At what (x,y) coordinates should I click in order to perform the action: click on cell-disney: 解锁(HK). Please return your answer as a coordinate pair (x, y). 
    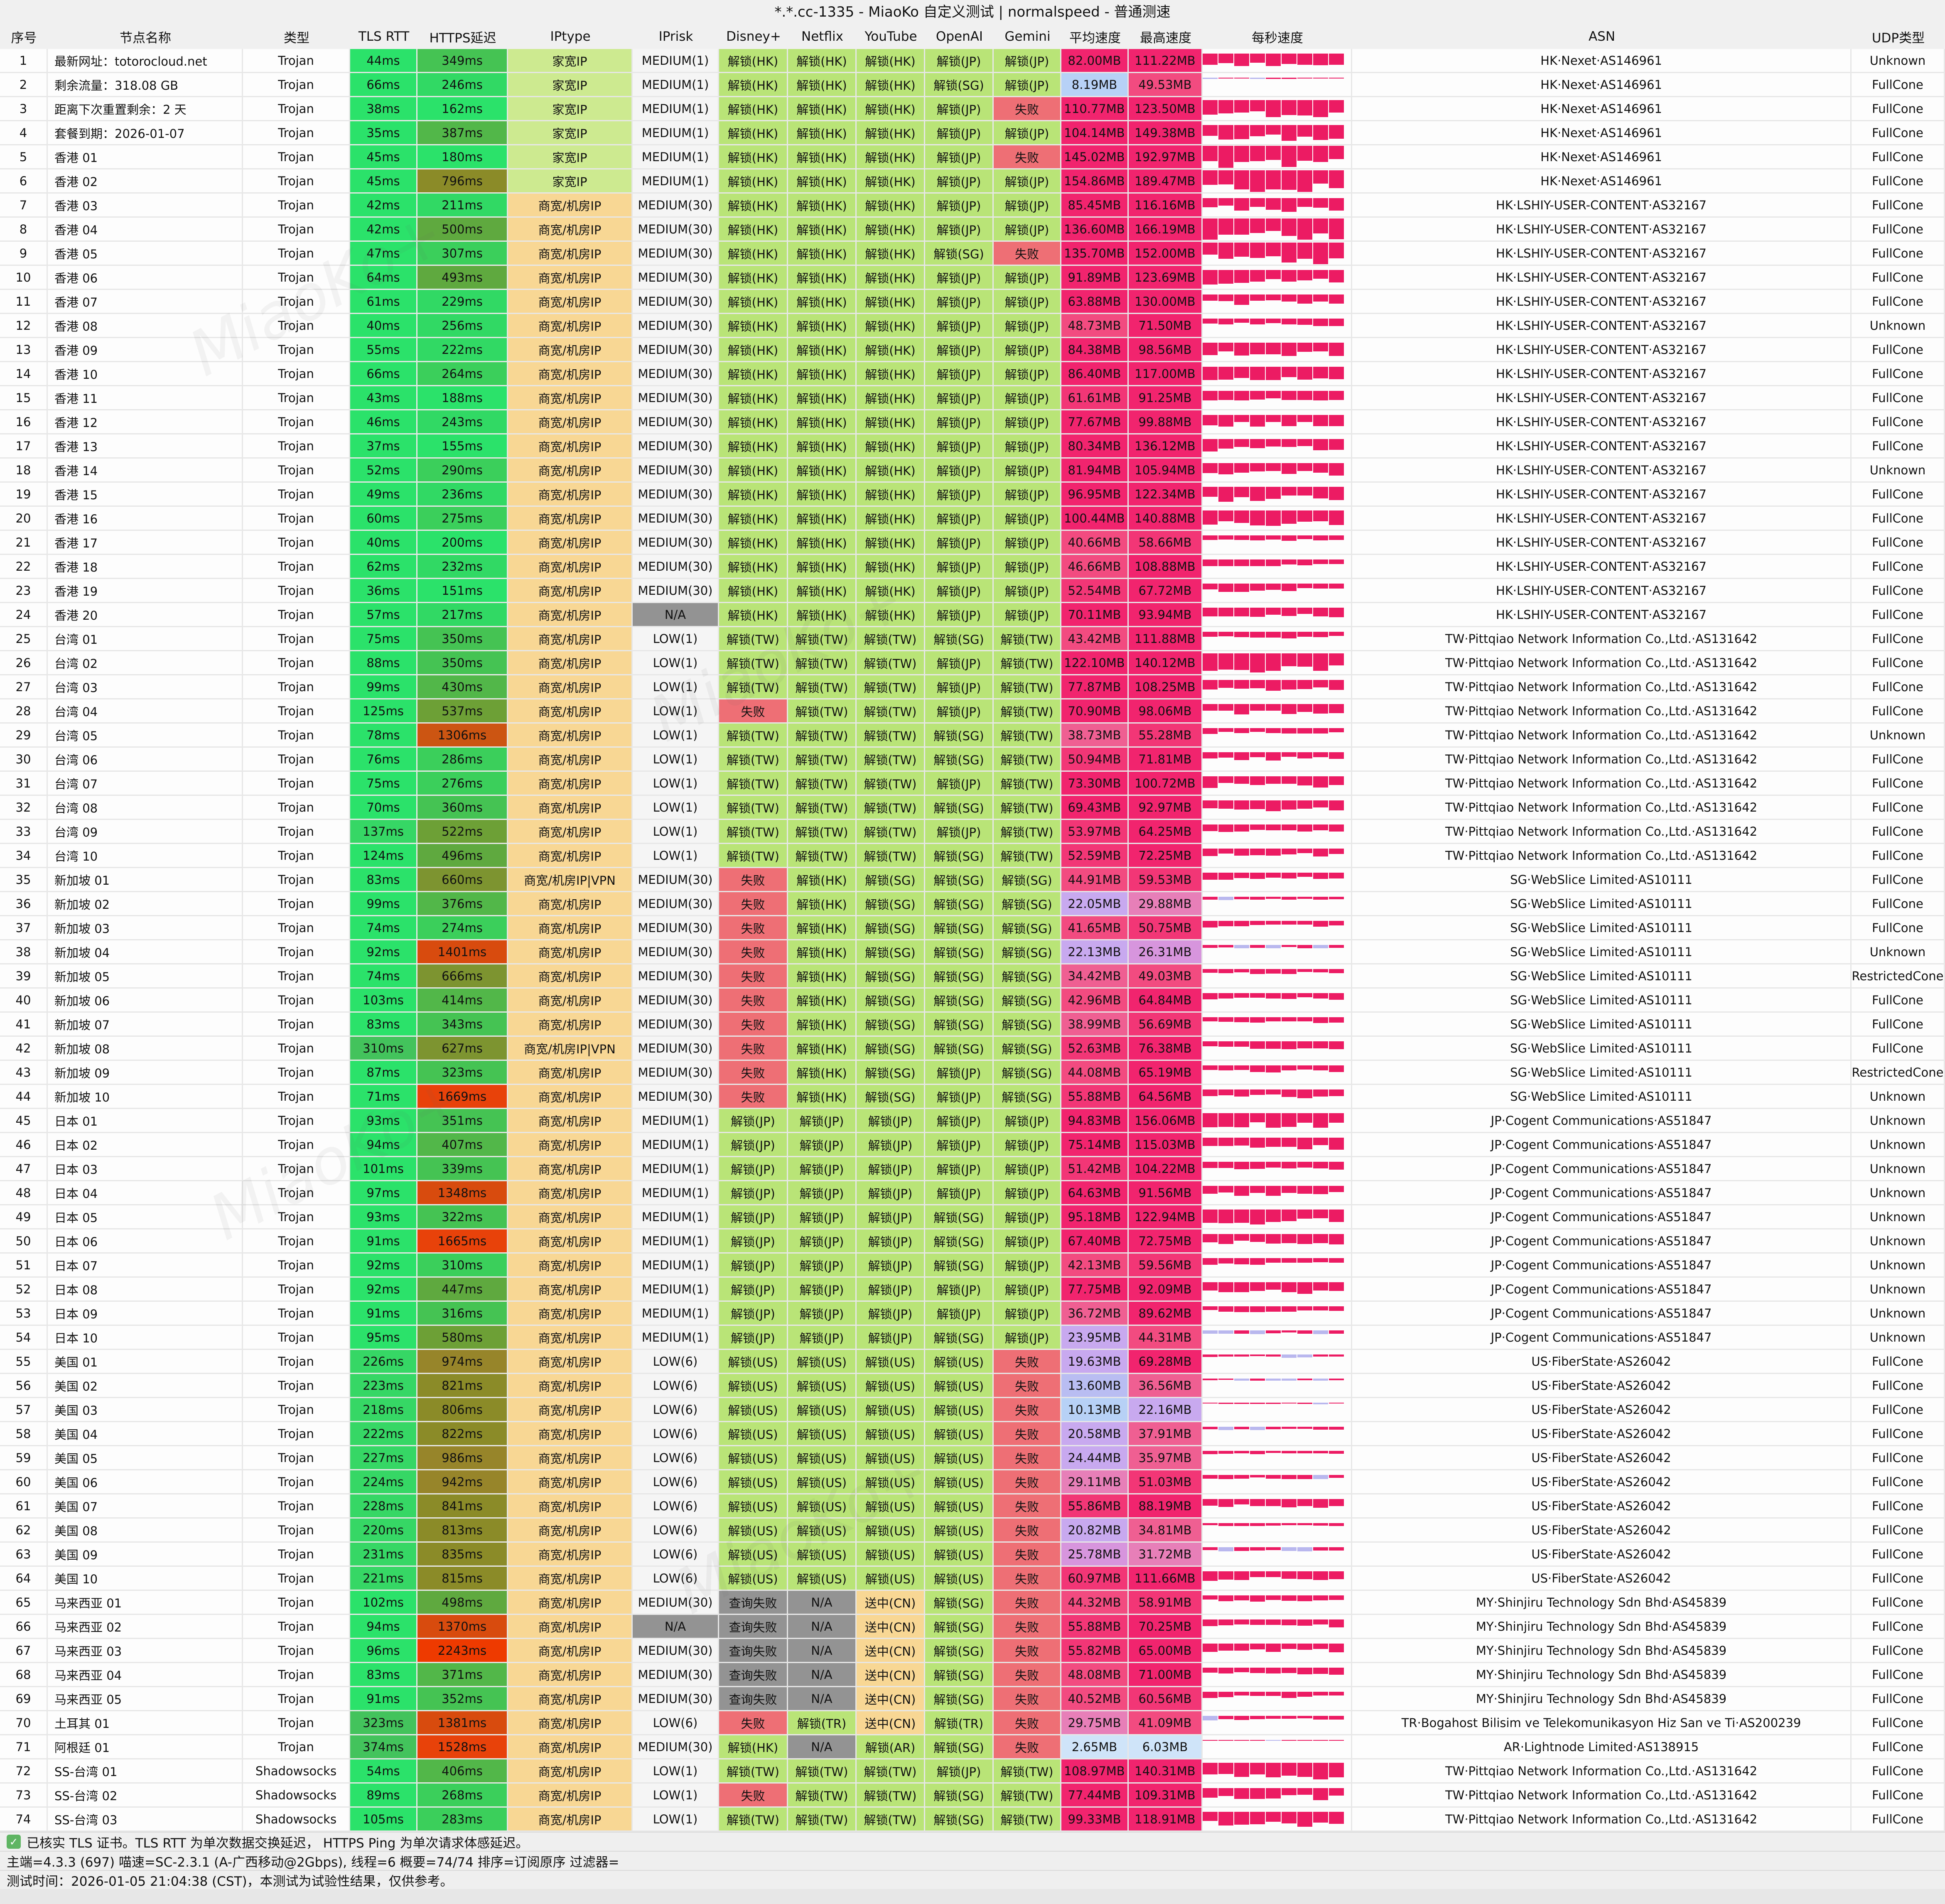
    Looking at the image, I should click on (753, 206).